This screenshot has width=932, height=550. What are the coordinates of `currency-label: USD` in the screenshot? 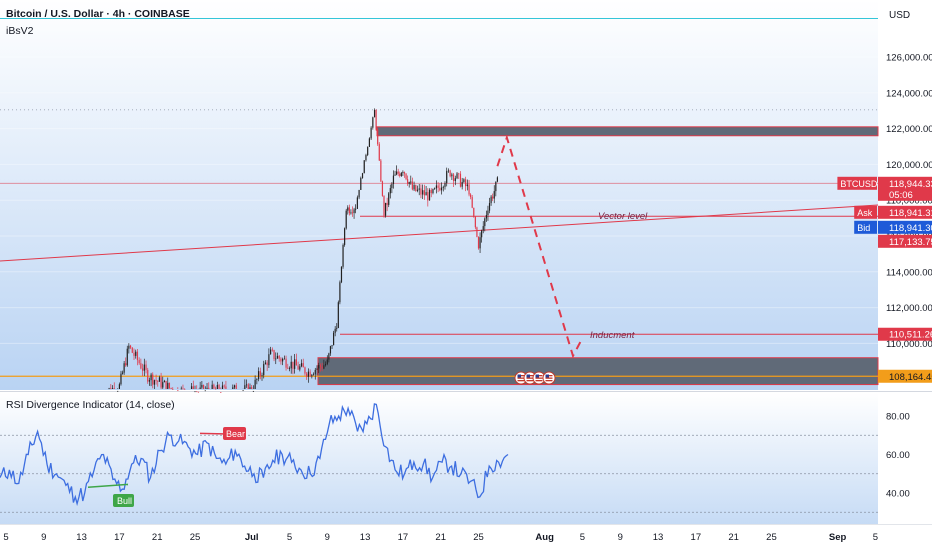 It's located at (899, 15).